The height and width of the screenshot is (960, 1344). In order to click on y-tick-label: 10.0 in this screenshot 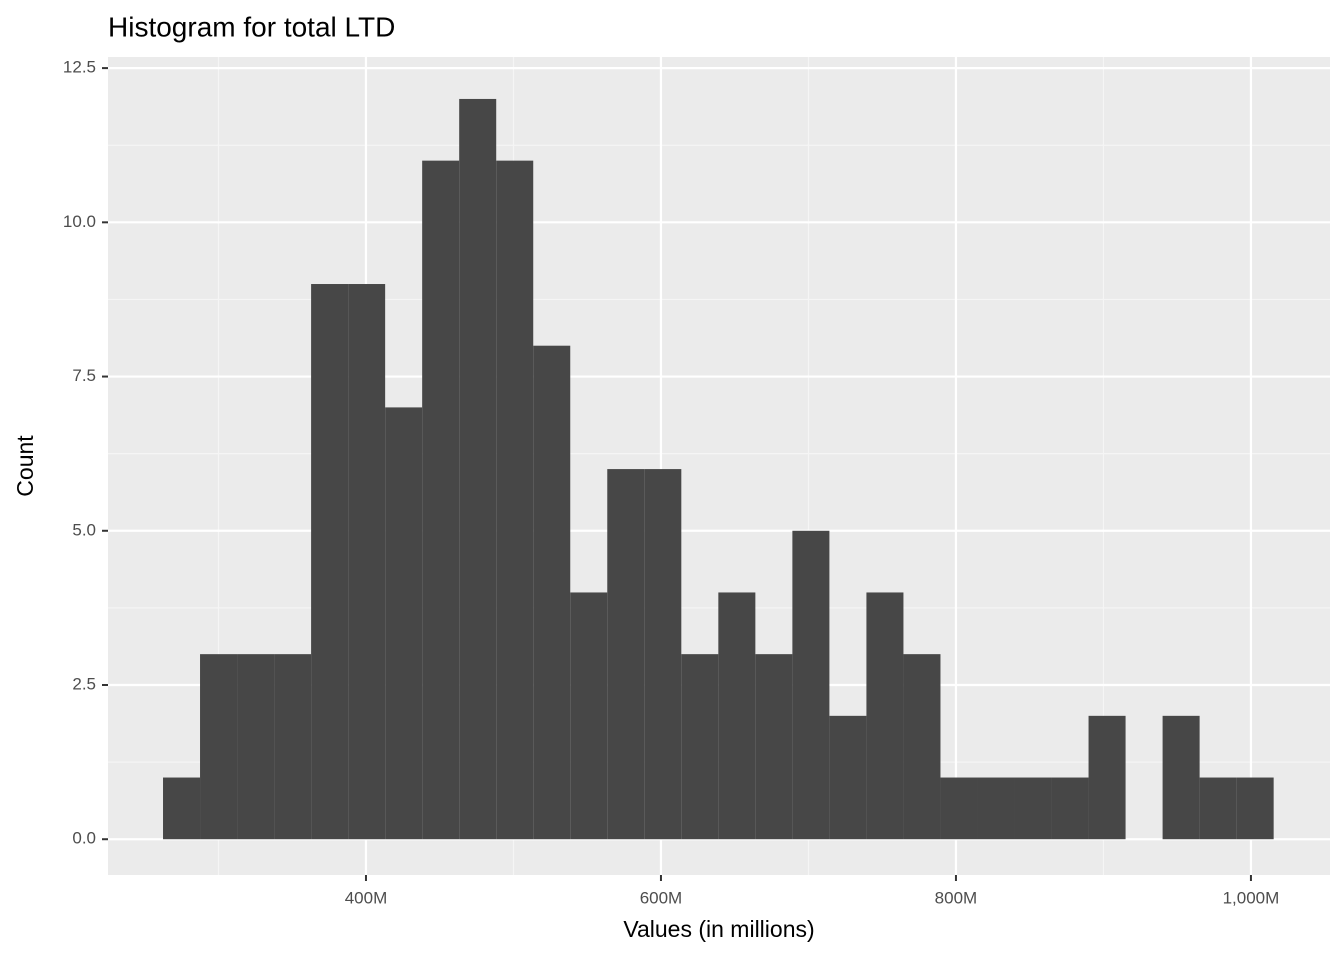, I will do `click(79, 221)`.